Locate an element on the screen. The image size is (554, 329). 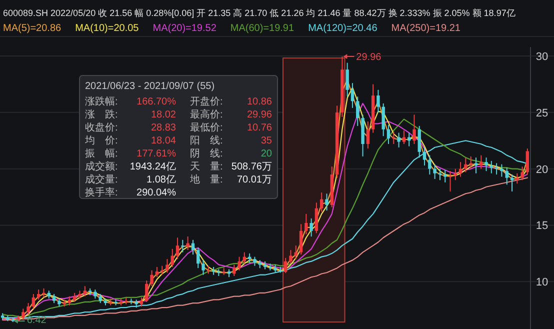
annotation: 1943.24亿 is located at coordinates (153, 167).